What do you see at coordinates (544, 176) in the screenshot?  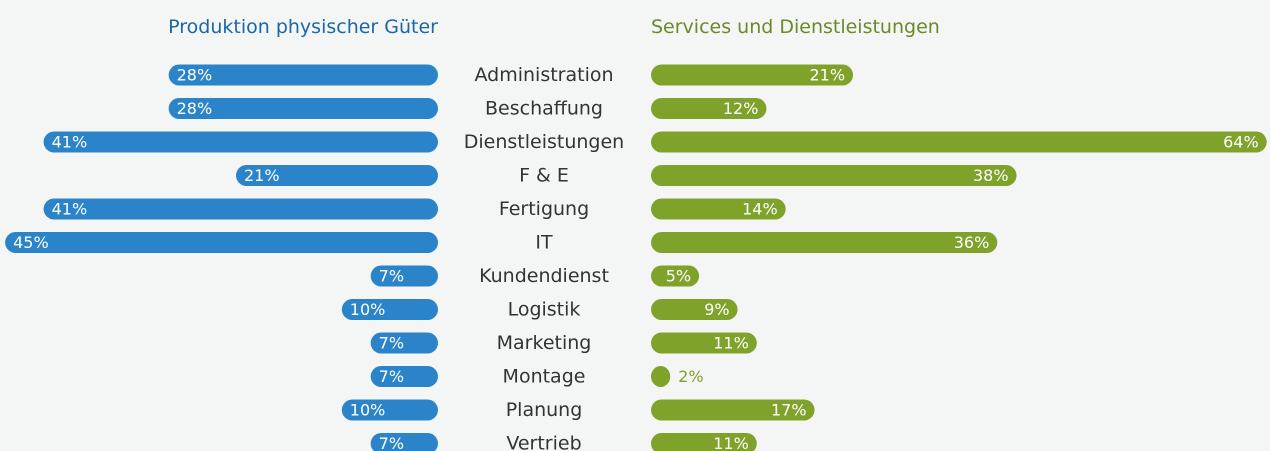 I see `category-label: F & E` at bounding box center [544, 176].